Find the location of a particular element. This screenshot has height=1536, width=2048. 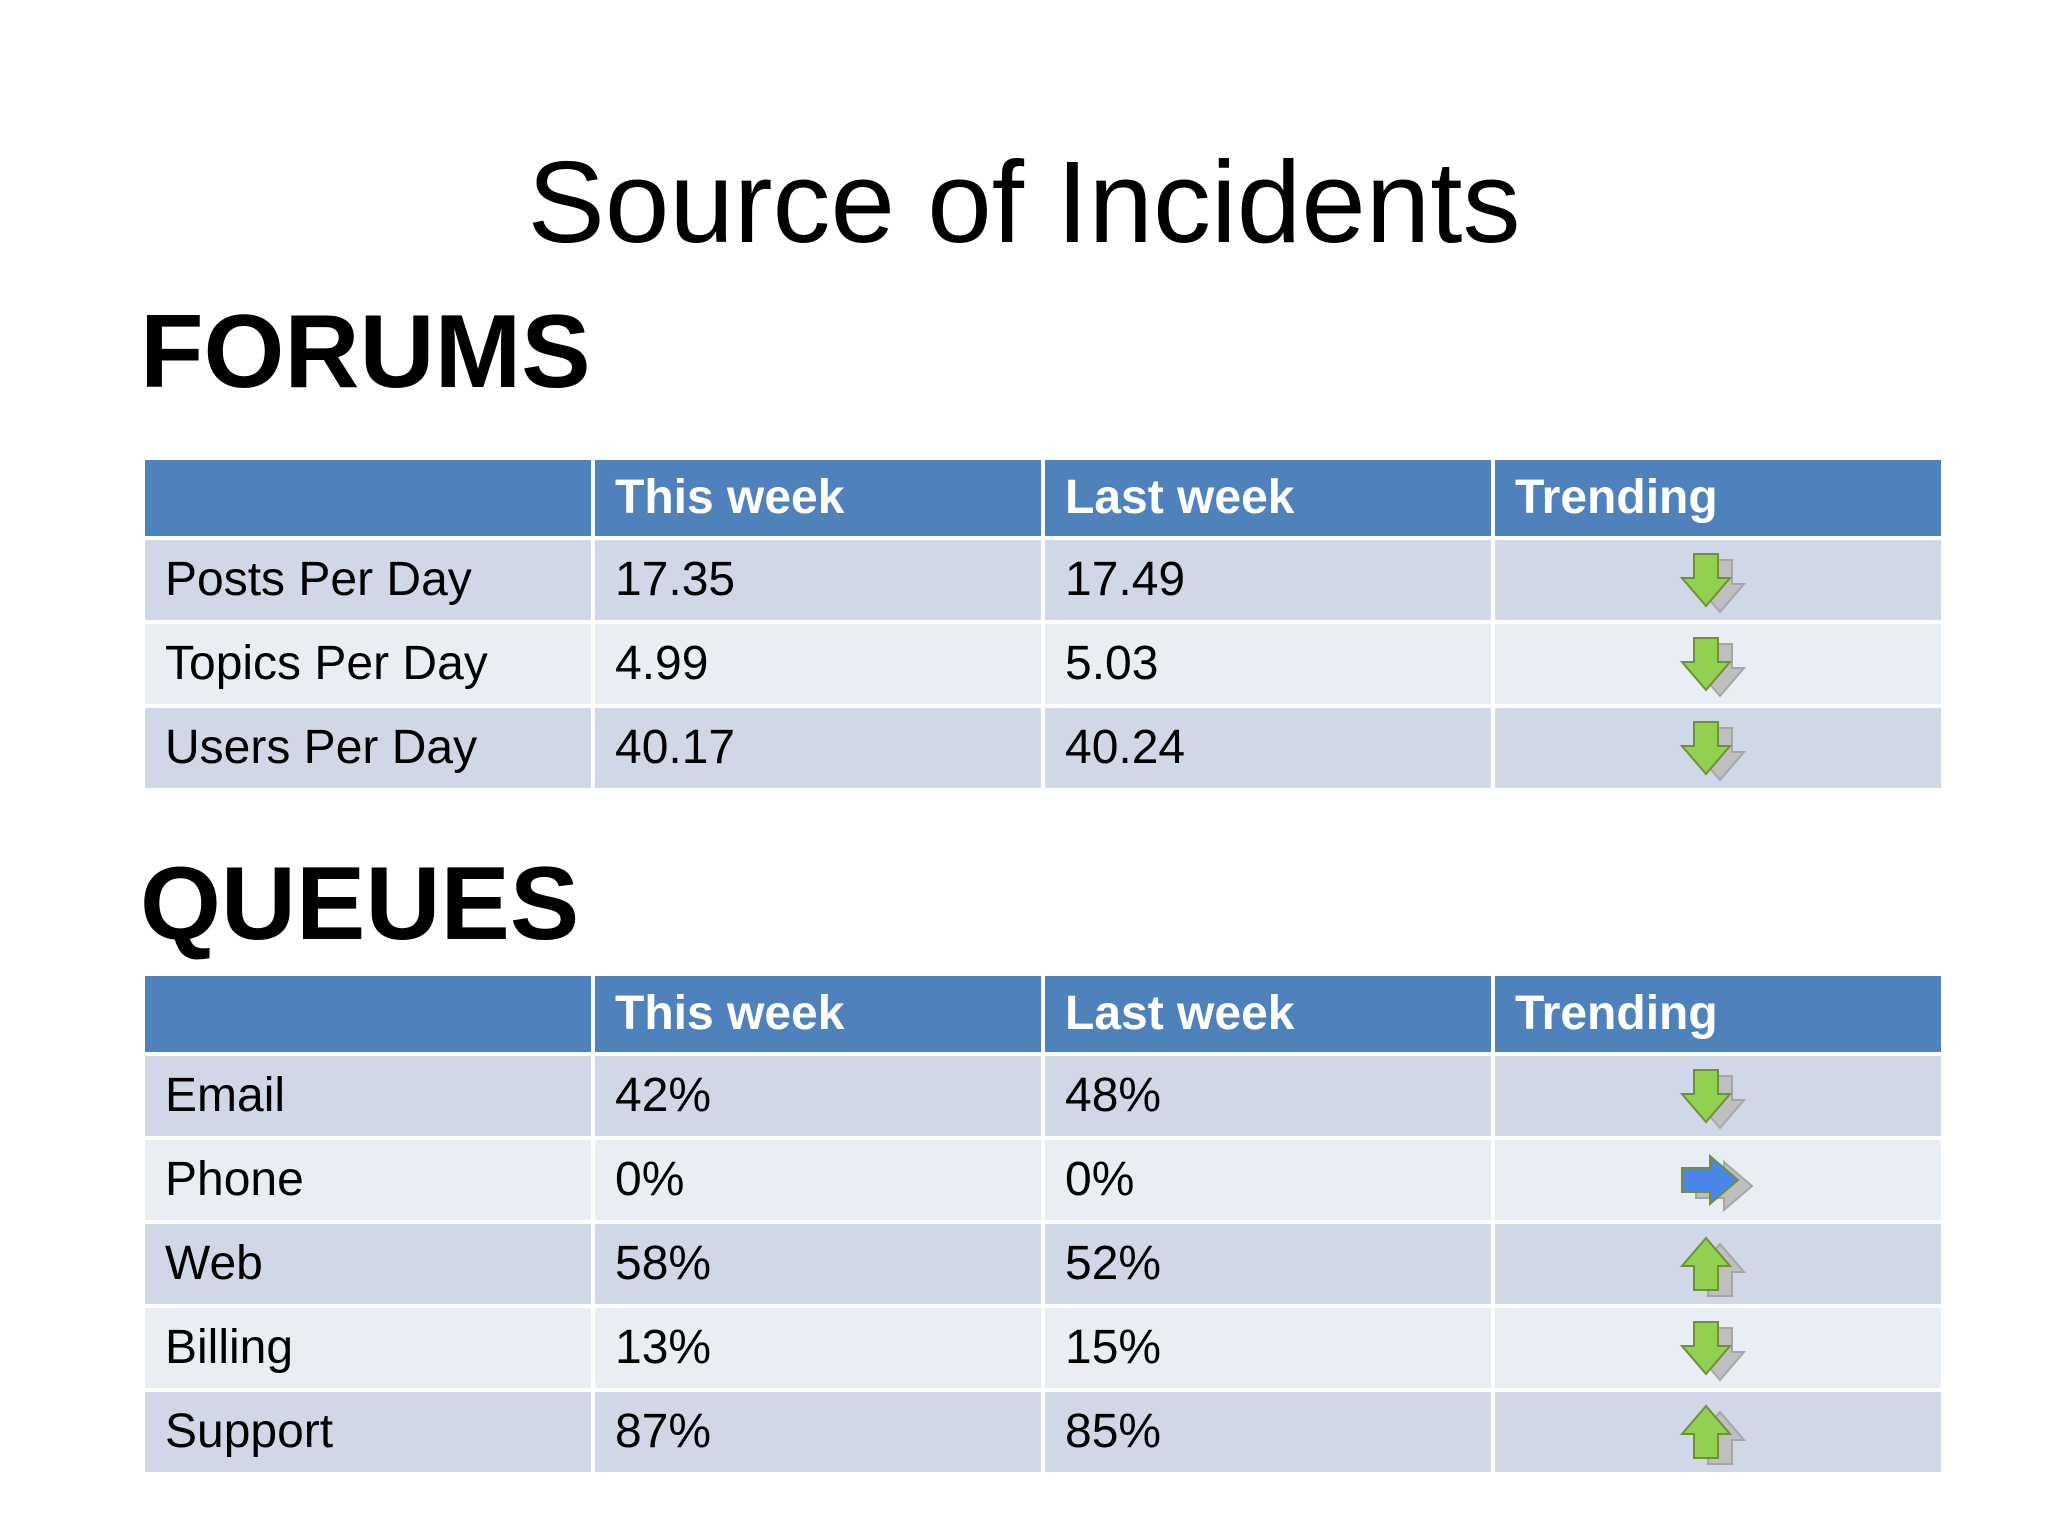

table-row: Billing 13% 15% is located at coordinates (1043, 1348).